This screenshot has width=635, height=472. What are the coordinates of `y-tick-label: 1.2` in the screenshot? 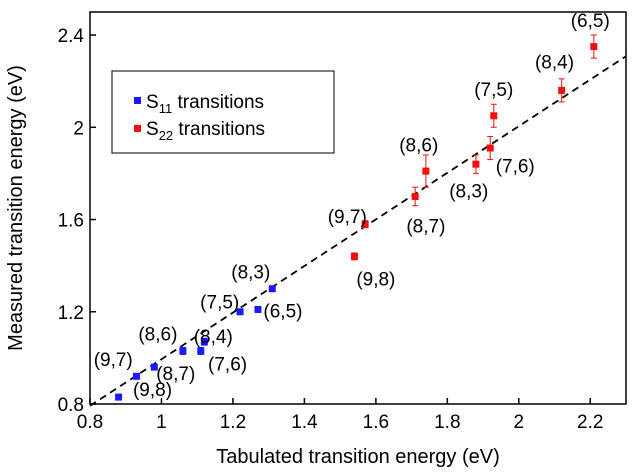 It's located at (71, 313).